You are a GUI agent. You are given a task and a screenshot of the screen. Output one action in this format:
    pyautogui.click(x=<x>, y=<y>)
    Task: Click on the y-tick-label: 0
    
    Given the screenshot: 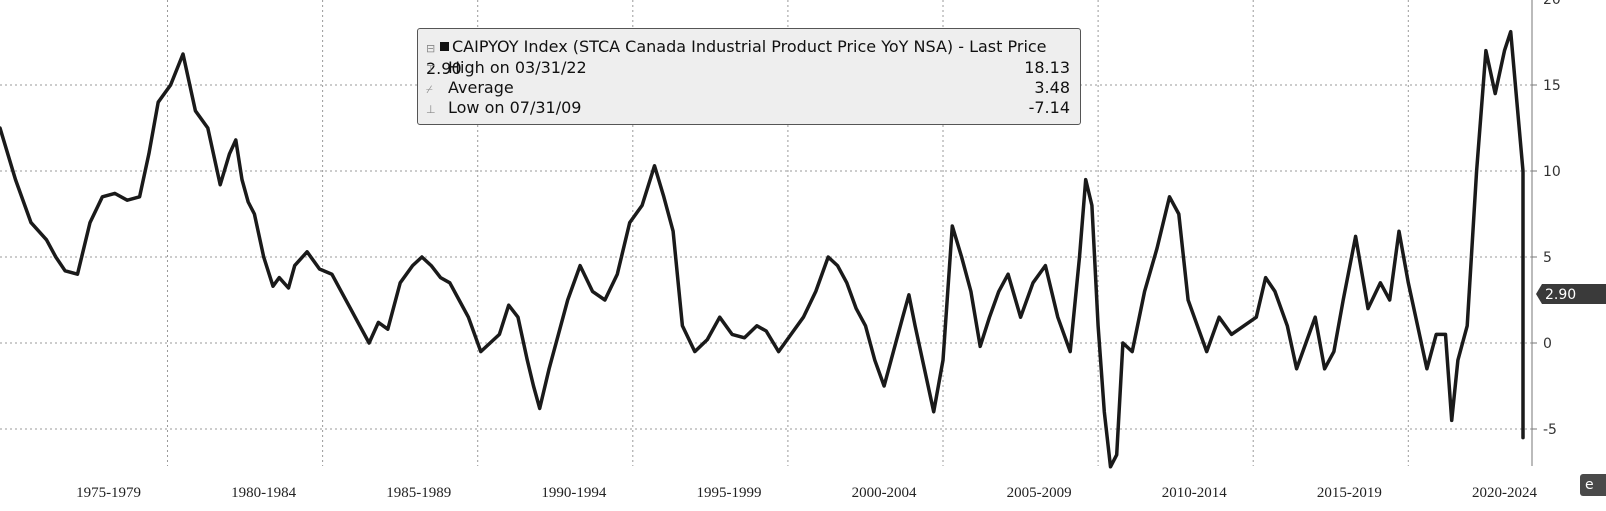 What is the action you would take?
    pyautogui.click(x=1547, y=344)
    